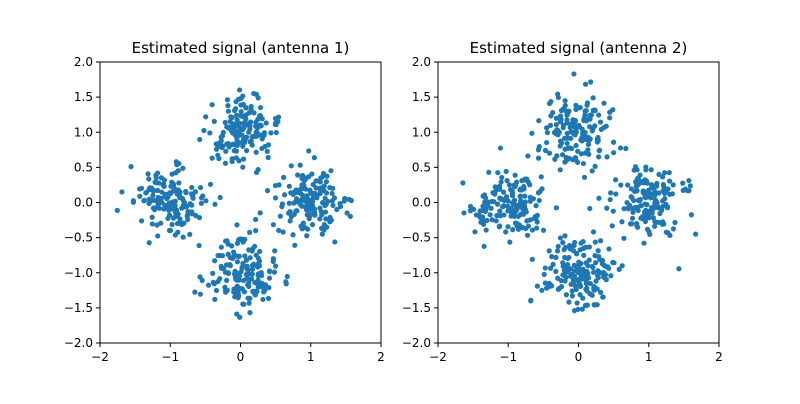 Image resolution: width=800 pixels, height=404 pixels. What do you see at coordinates (78, 343) in the screenshot?
I see `y-tick-label: −2.0` at bounding box center [78, 343].